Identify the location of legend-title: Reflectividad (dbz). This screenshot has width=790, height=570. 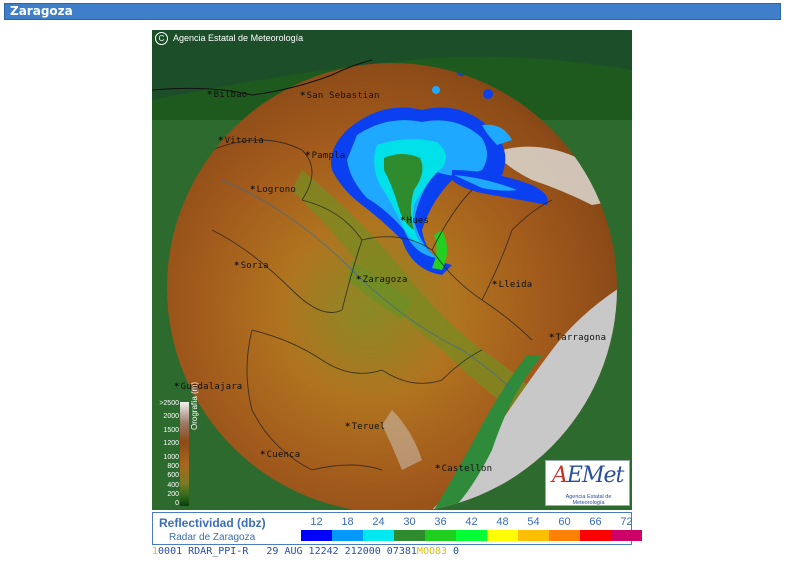
(212, 523).